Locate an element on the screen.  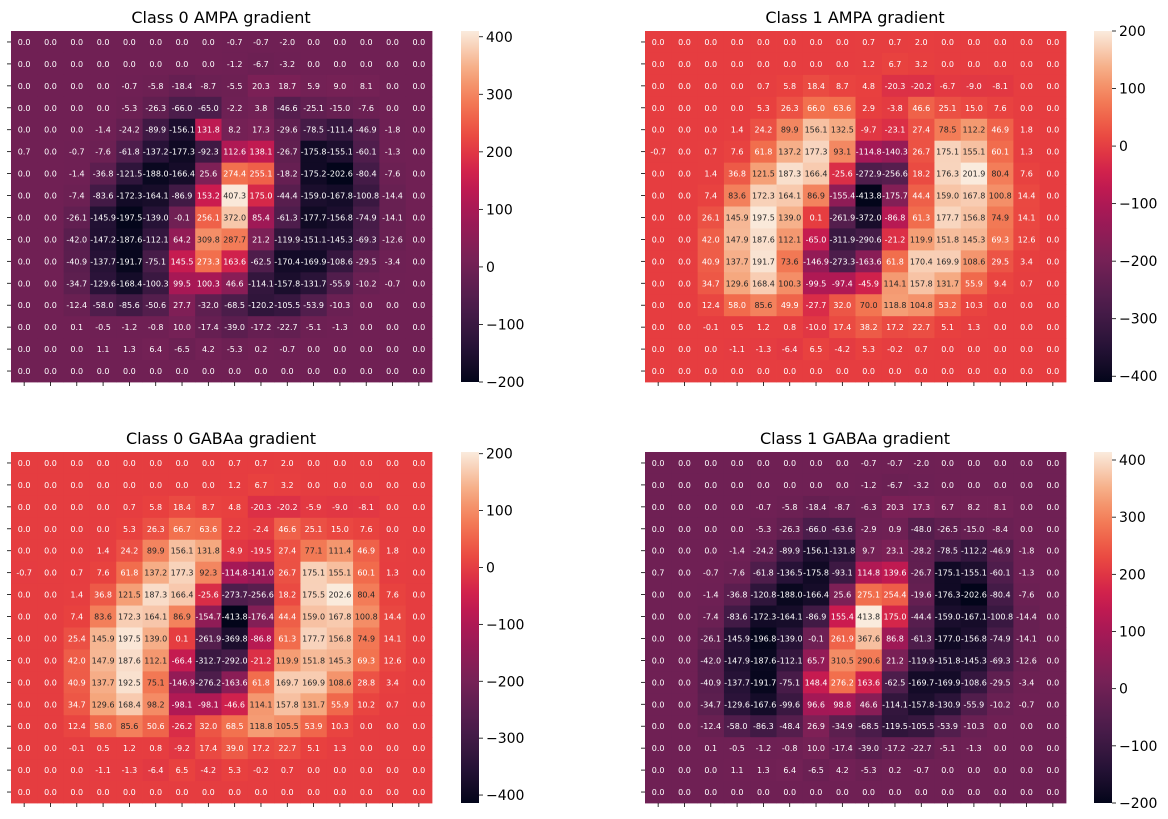
cell-label: -26.5 is located at coordinates (947, 529).